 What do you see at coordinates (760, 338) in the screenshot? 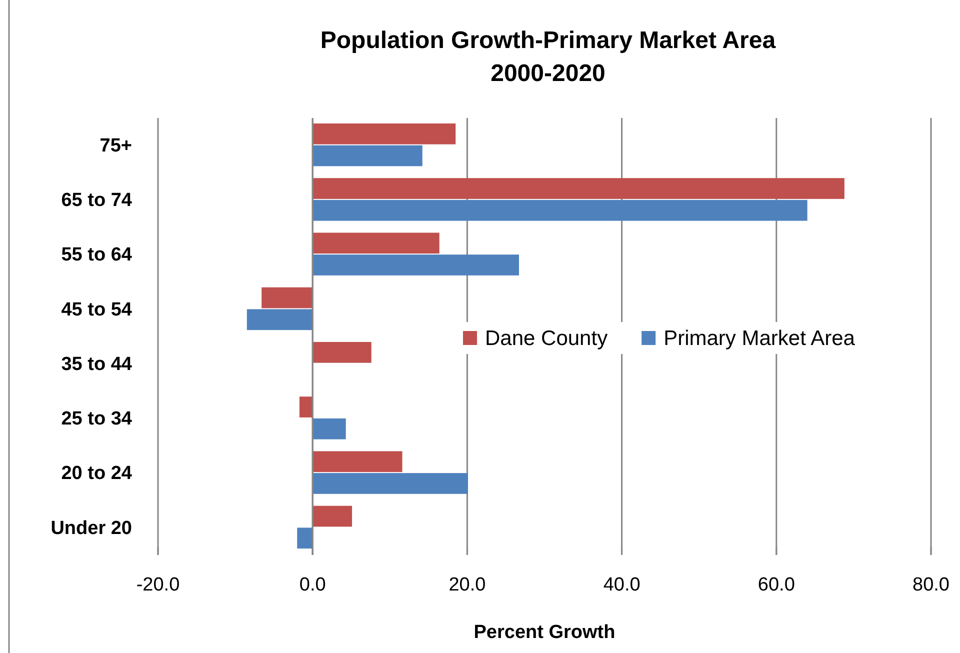
I see `legend-label: Primary Market Area` at bounding box center [760, 338].